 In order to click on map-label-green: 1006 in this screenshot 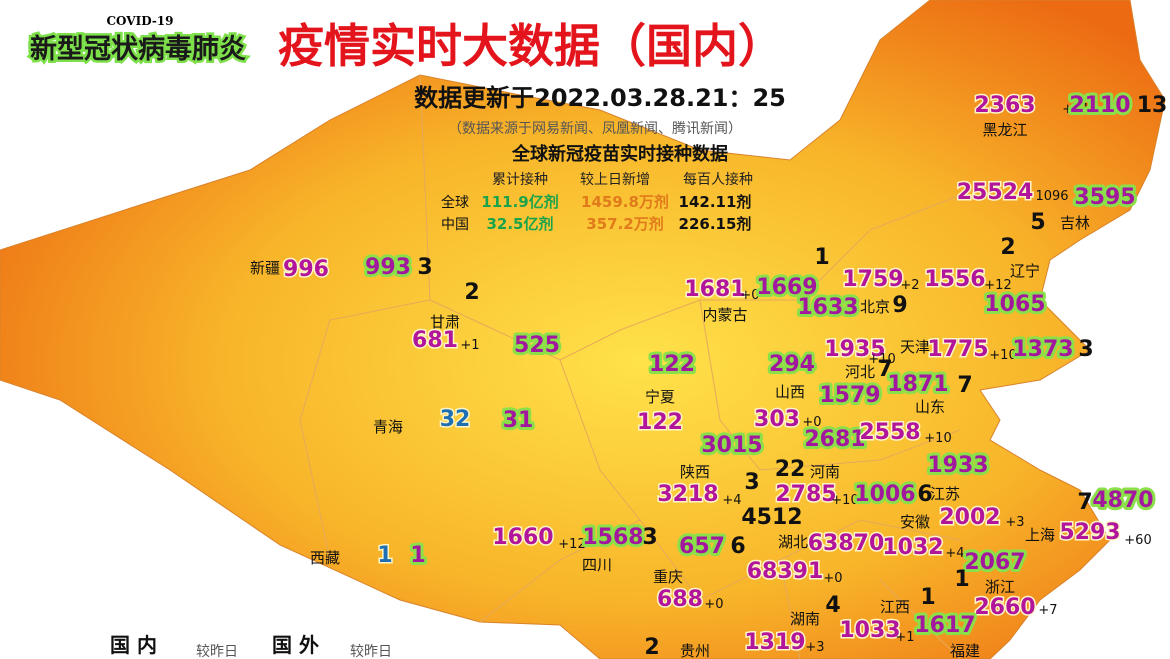, I will do `click(884, 494)`.